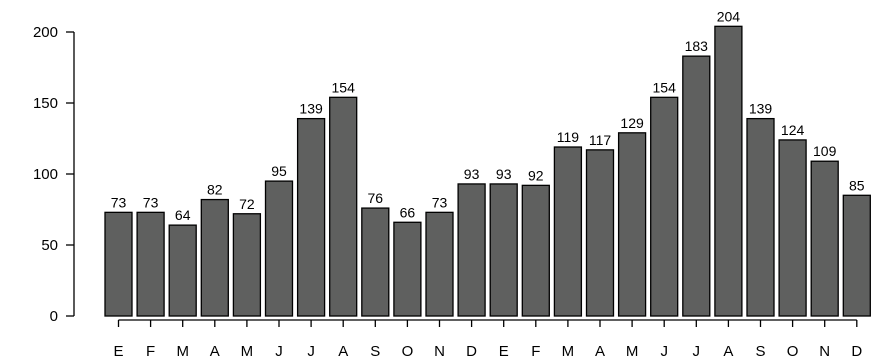 The image size is (874, 360). I want to click on bar-value-label: 129, so click(632, 123).